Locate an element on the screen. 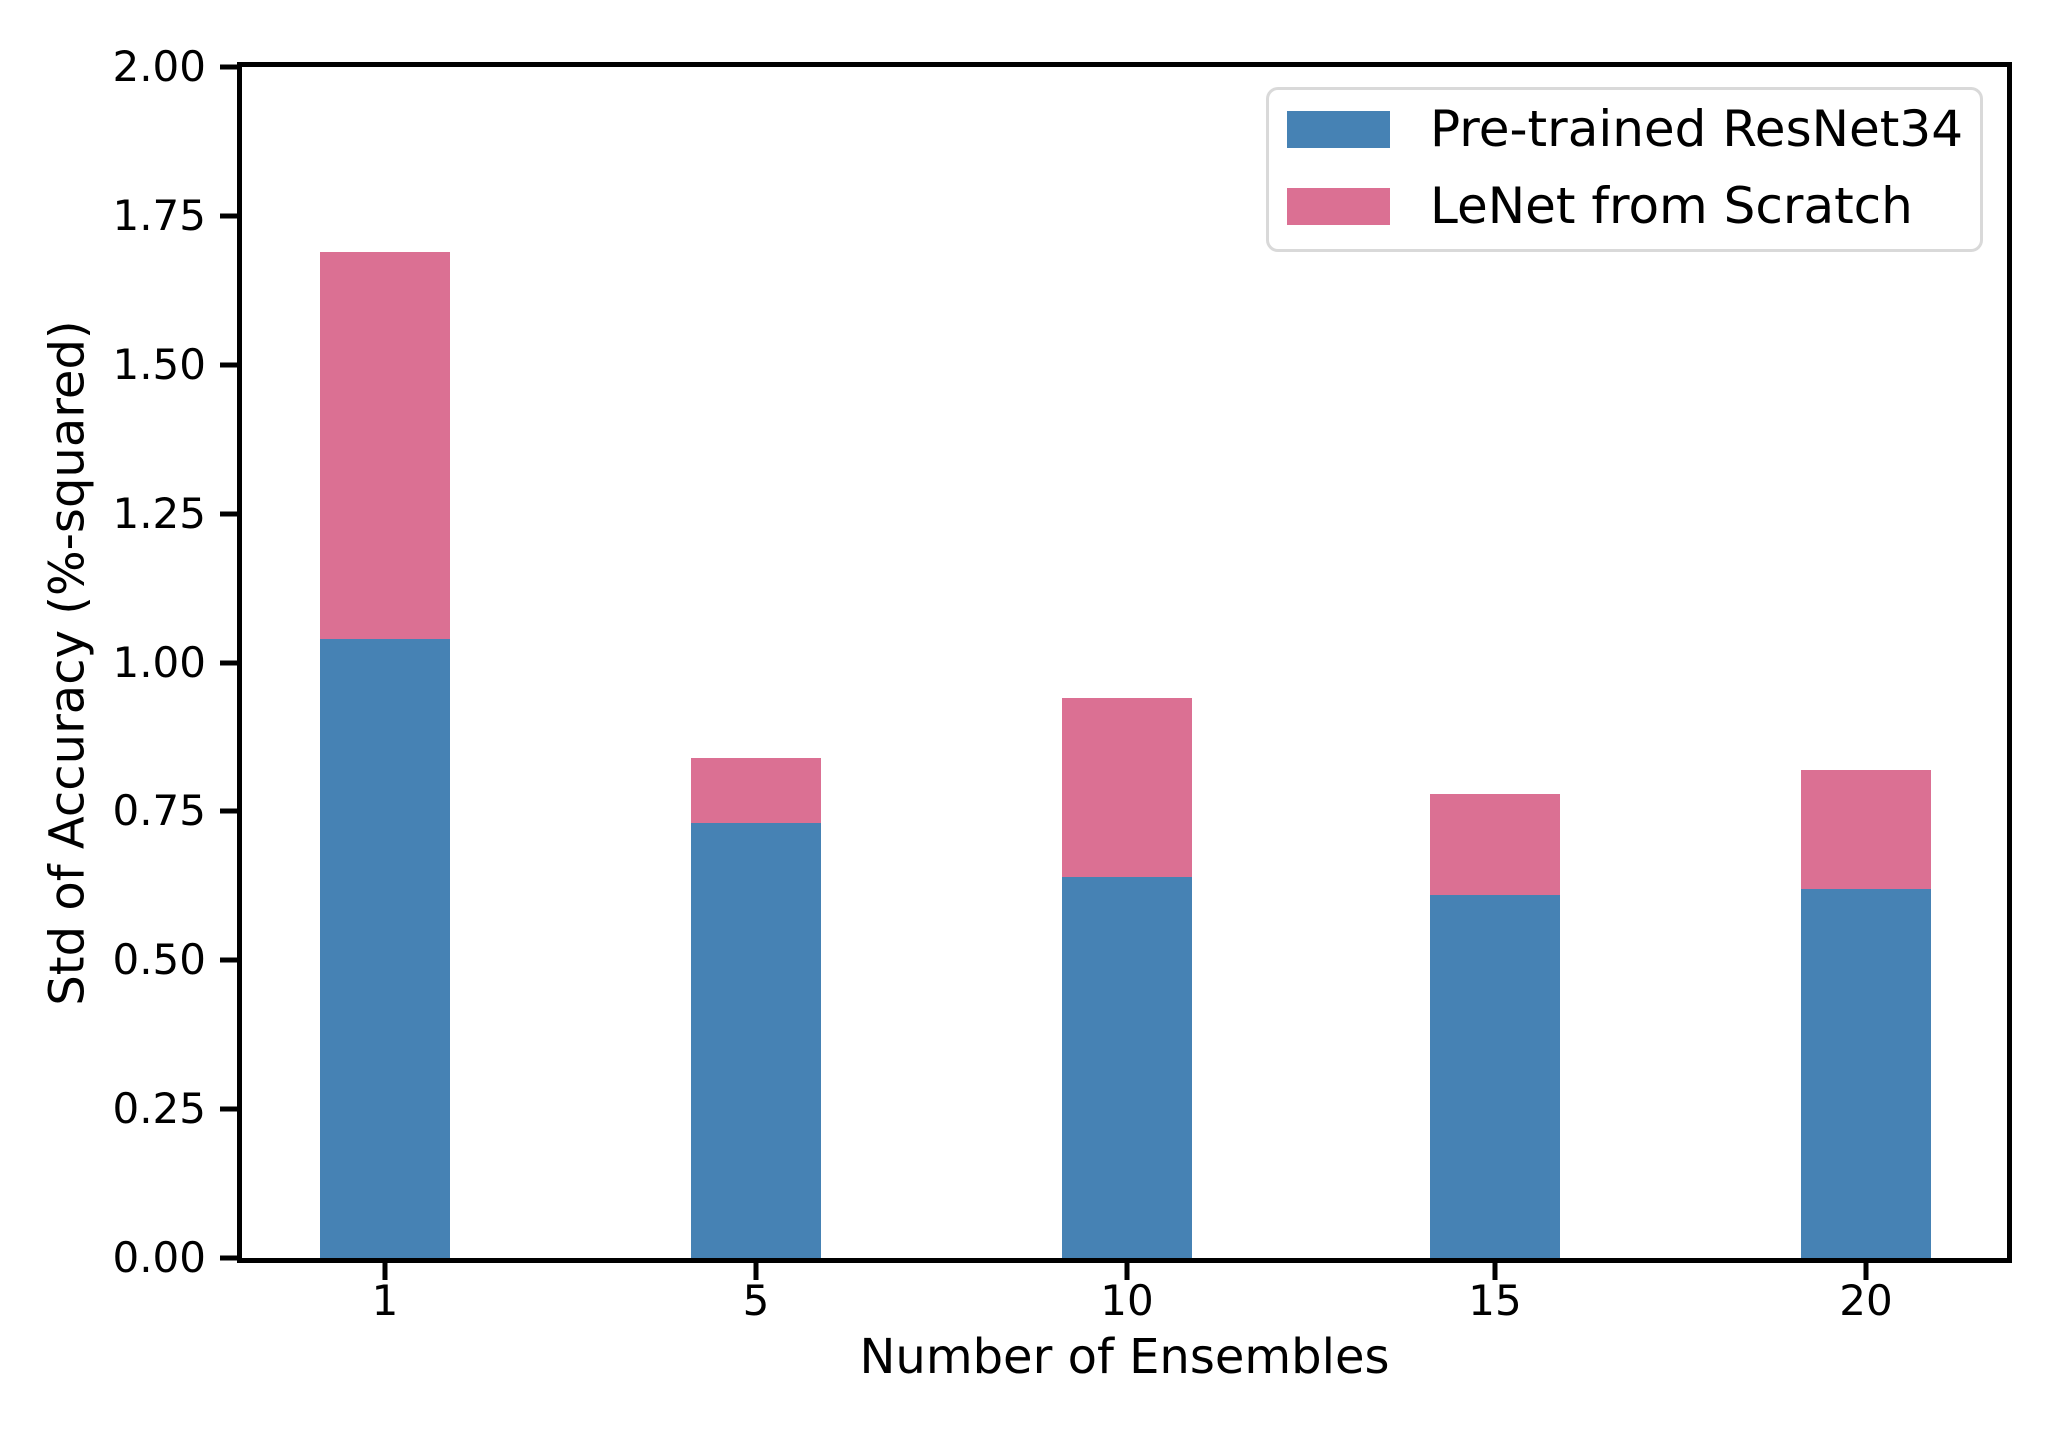  legend-label: LeNet from Scratch is located at coordinates (1671, 206).